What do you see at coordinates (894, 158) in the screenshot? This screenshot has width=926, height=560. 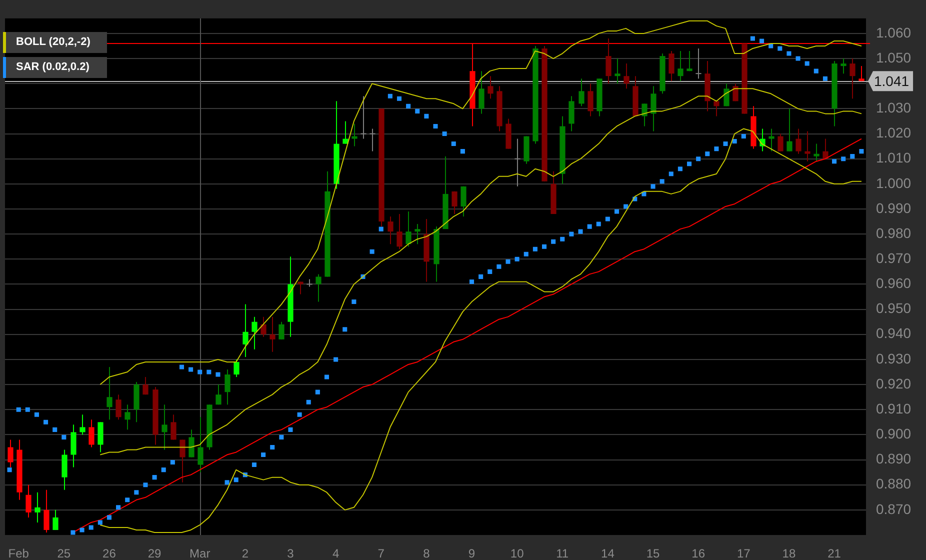 I see `y-tick-label: 1.010` at bounding box center [894, 158].